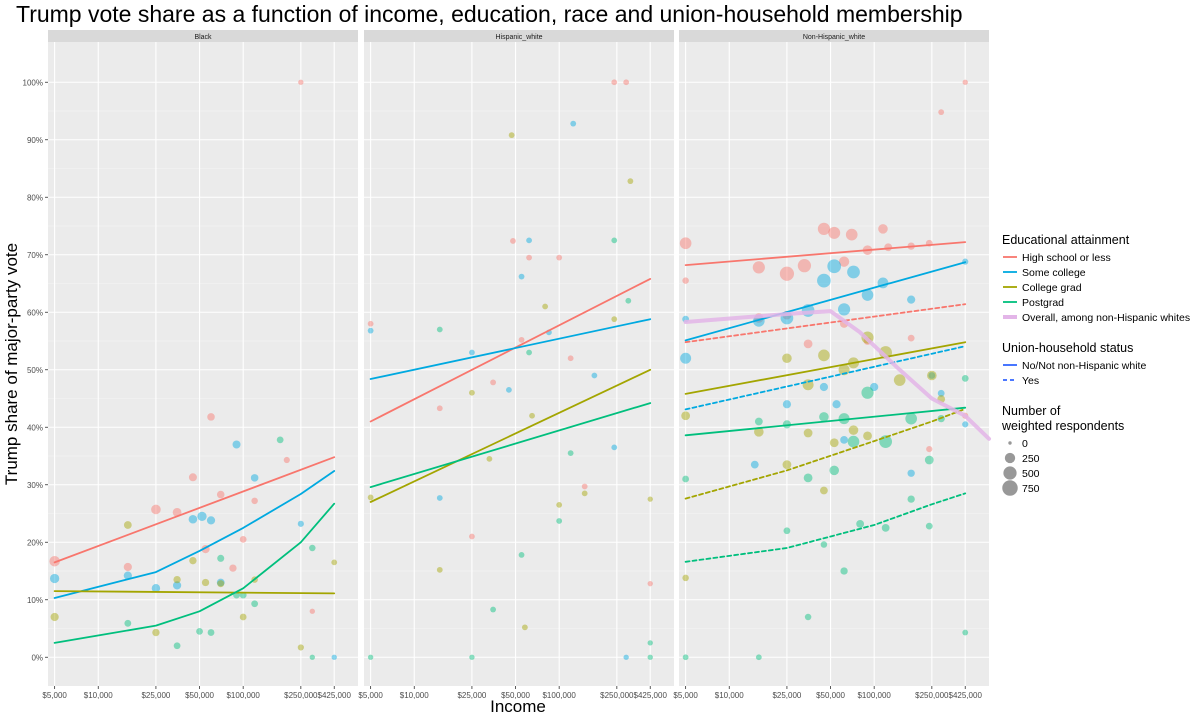  Describe the element at coordinates (617, 695) in the screenshot. I see `x-tick-label: $250,000` at that location.